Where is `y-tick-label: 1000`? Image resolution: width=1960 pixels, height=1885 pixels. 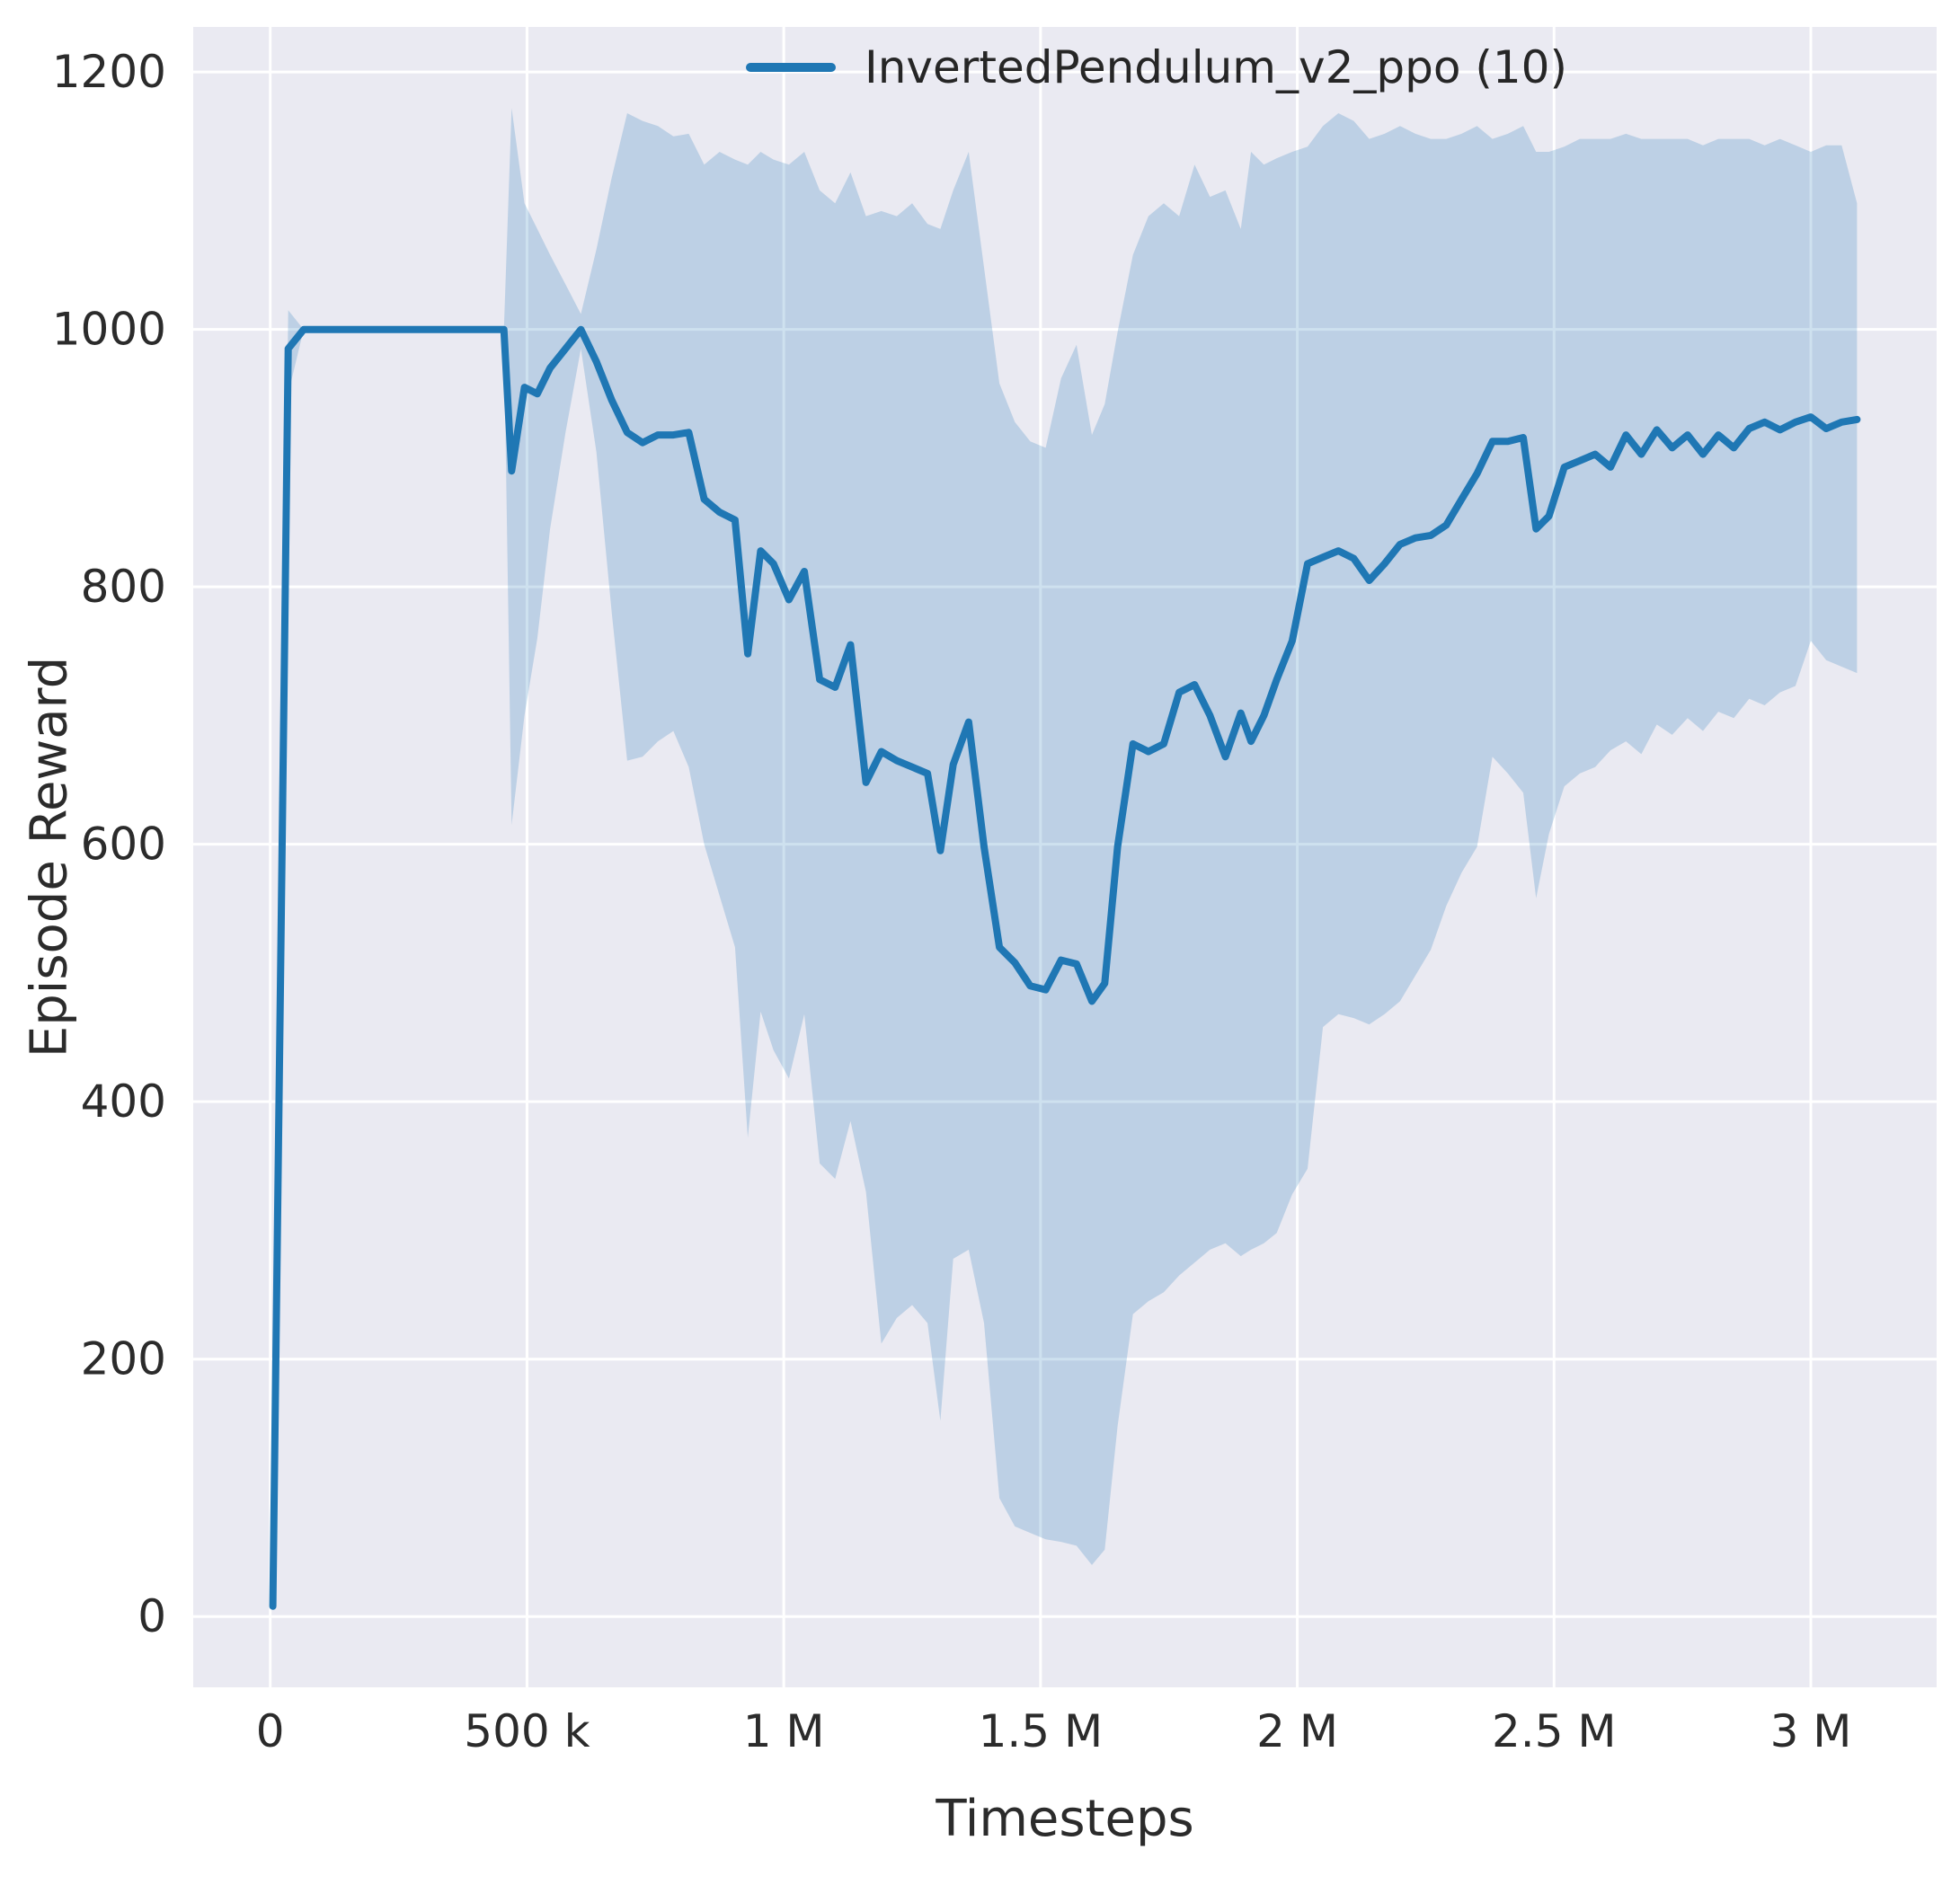 y-tick-label: 1000 is located at coordinates (109, 330).